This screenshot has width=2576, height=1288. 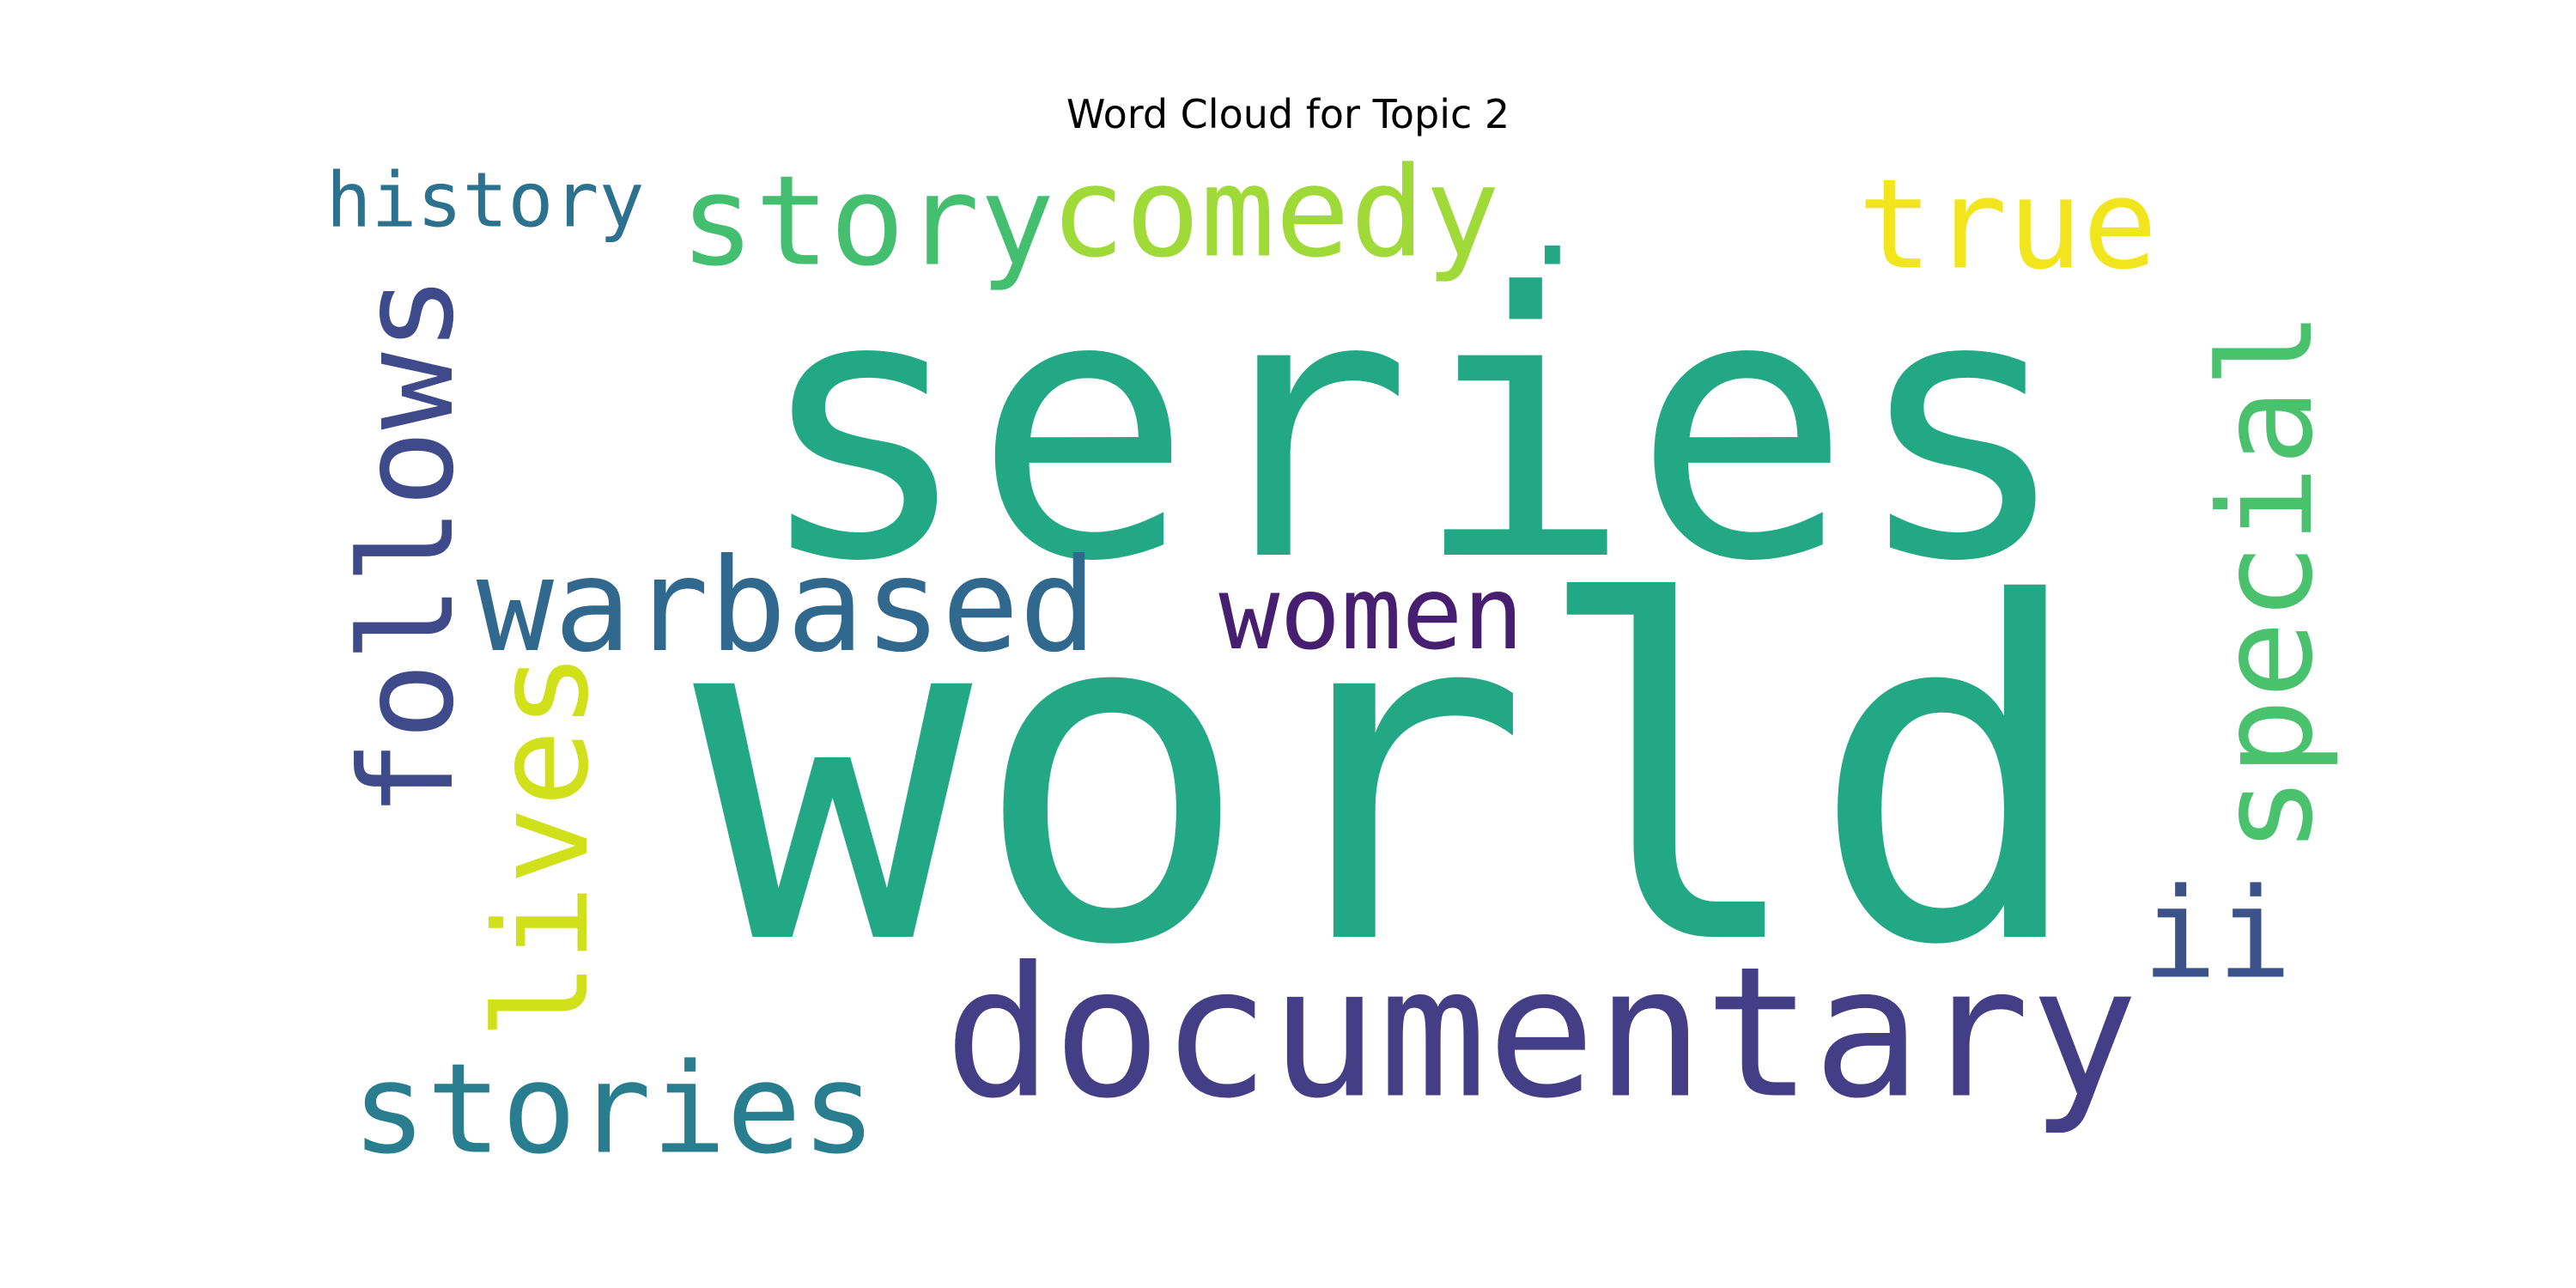 What do you see at coordinates (543, 846) in the screenshot?
I see `word-lives: lives` at bounding box center [543, 846].